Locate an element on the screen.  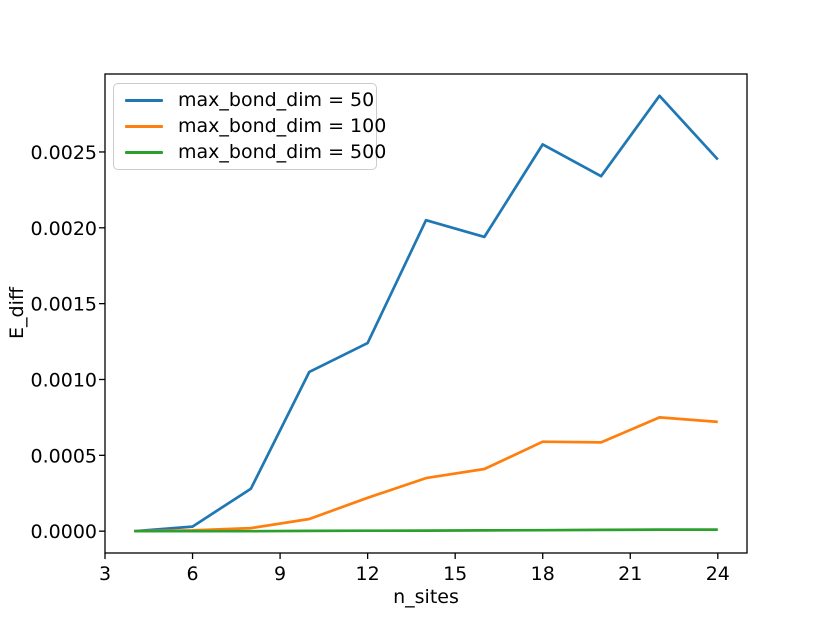
legend-entry: max_bond_dim = 500 is located at coordinates (250, 152).